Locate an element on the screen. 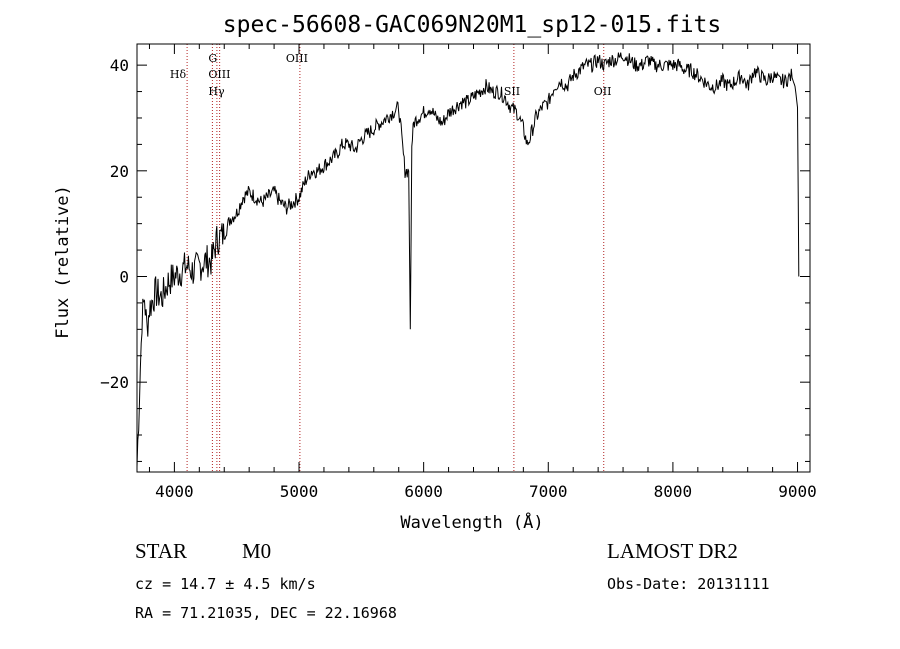 The image size is (900, 649). redshift-velocity: cz = 14.7 ± 4.5 km/s is located at coordinates (225, 584).